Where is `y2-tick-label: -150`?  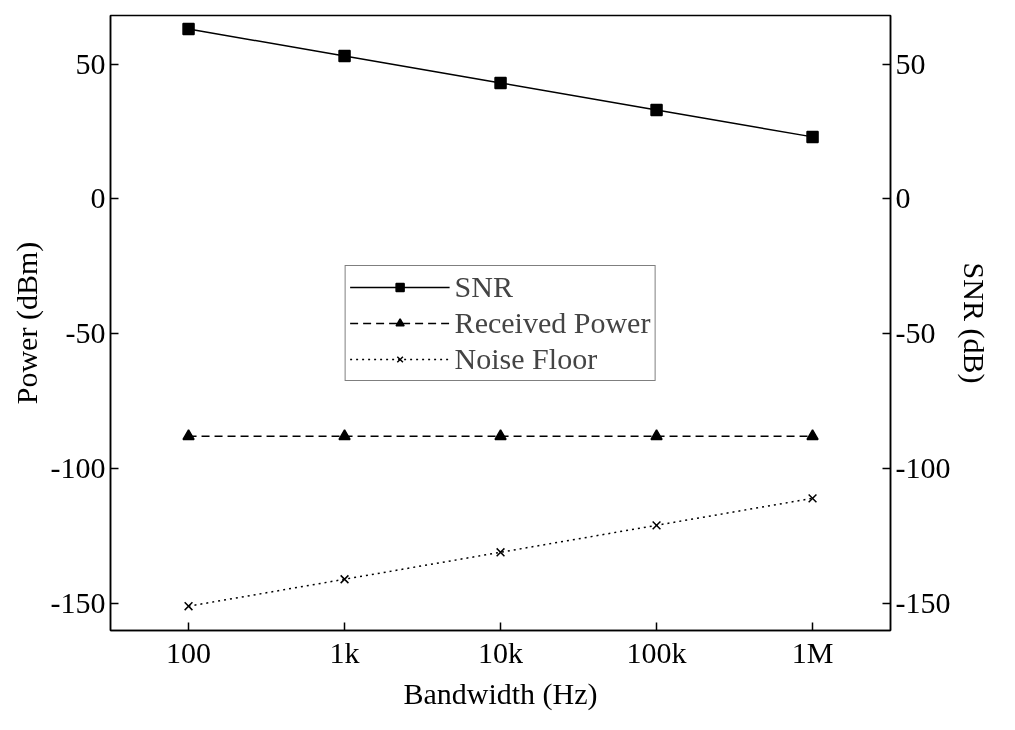 y2-tick-label: -150 is located at coordinates (923, 603).